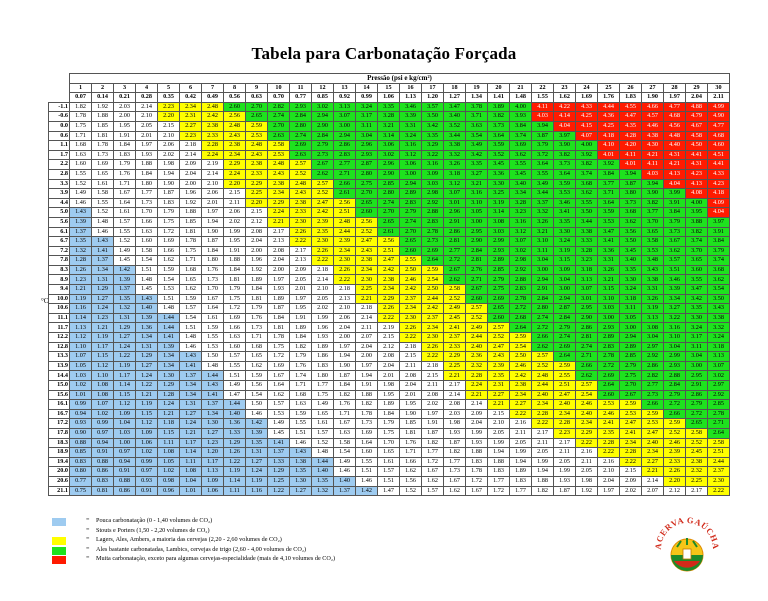 This screenshot has width=768, height=601. I want to click on volume-cell: 3.46, so click(410, 107).